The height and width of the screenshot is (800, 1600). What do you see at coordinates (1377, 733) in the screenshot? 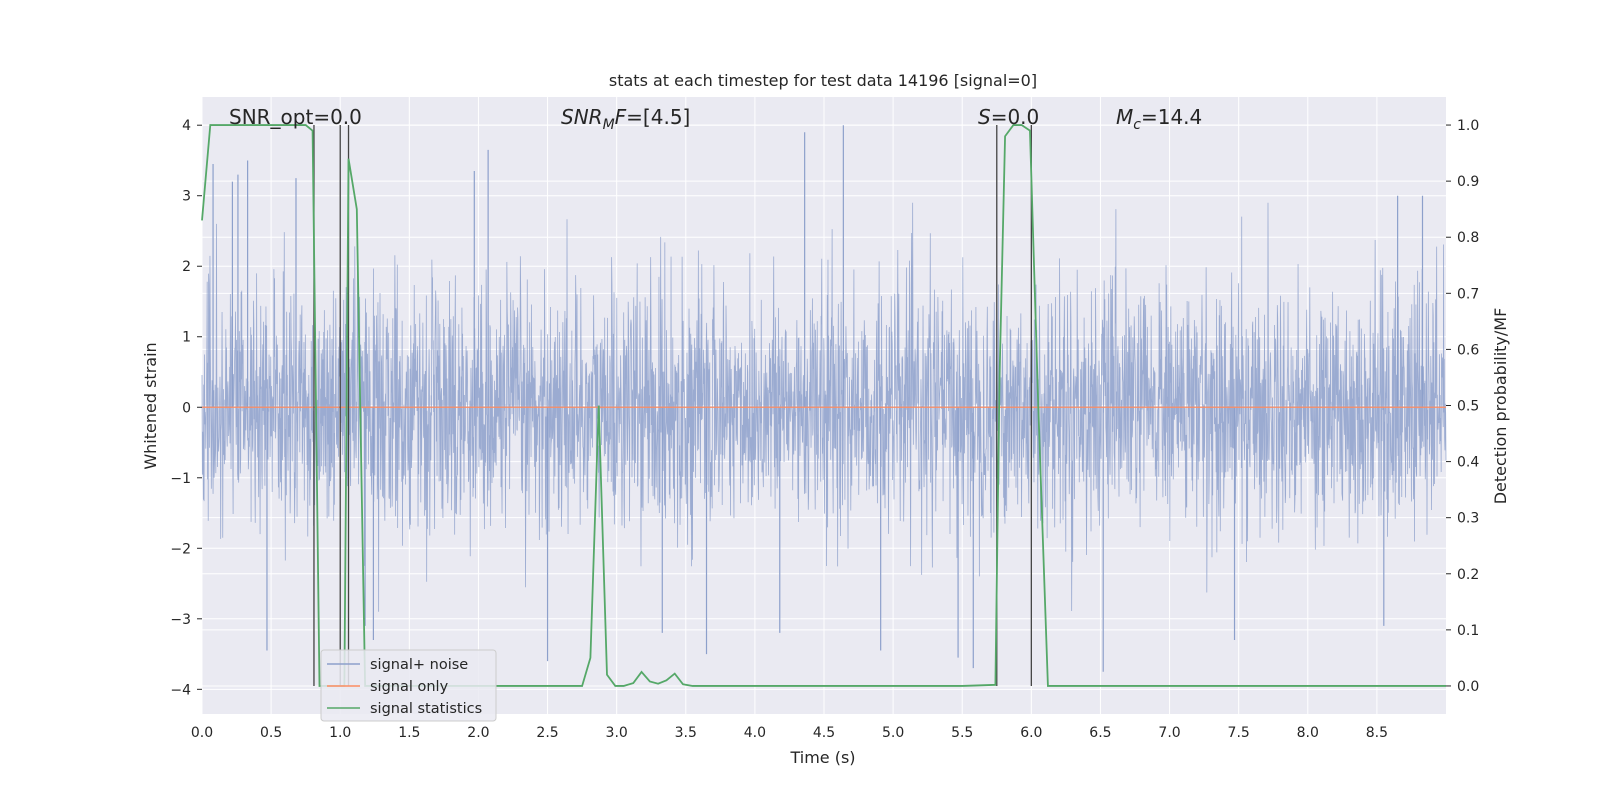
I see `x-tick-label: 8.5` at bounding box center [1377, 733].